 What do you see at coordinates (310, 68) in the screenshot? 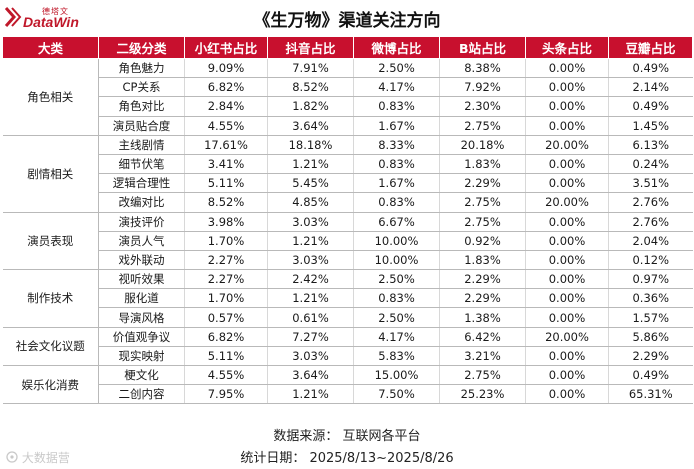
I see `value-cell: 7.91%` at bounding box center [310, 68].